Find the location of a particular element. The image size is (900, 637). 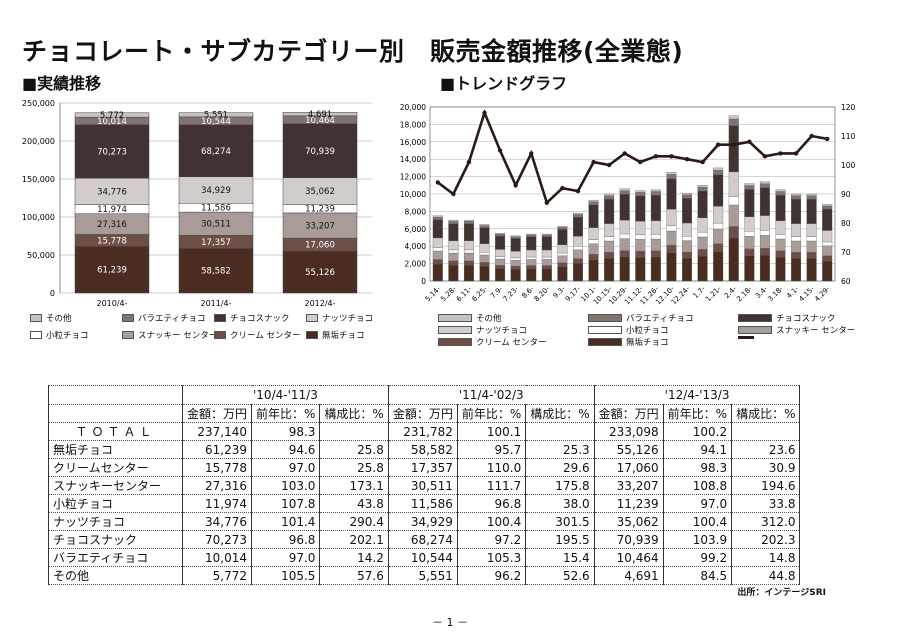

table-period-header: '12/4-'13/3 is located at coordinates (697, 395).